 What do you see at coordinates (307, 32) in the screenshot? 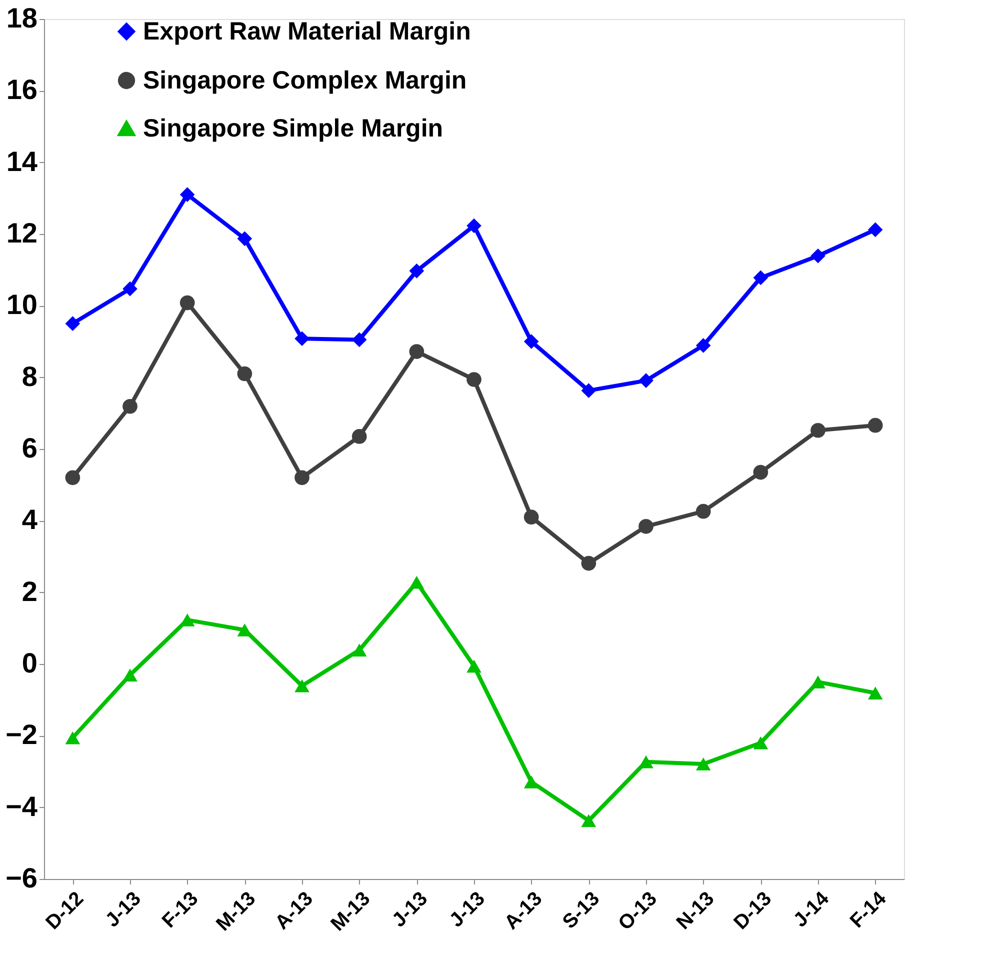
I see `legend-label: Export Raw Material Margin` at bounding box center [307, 32].